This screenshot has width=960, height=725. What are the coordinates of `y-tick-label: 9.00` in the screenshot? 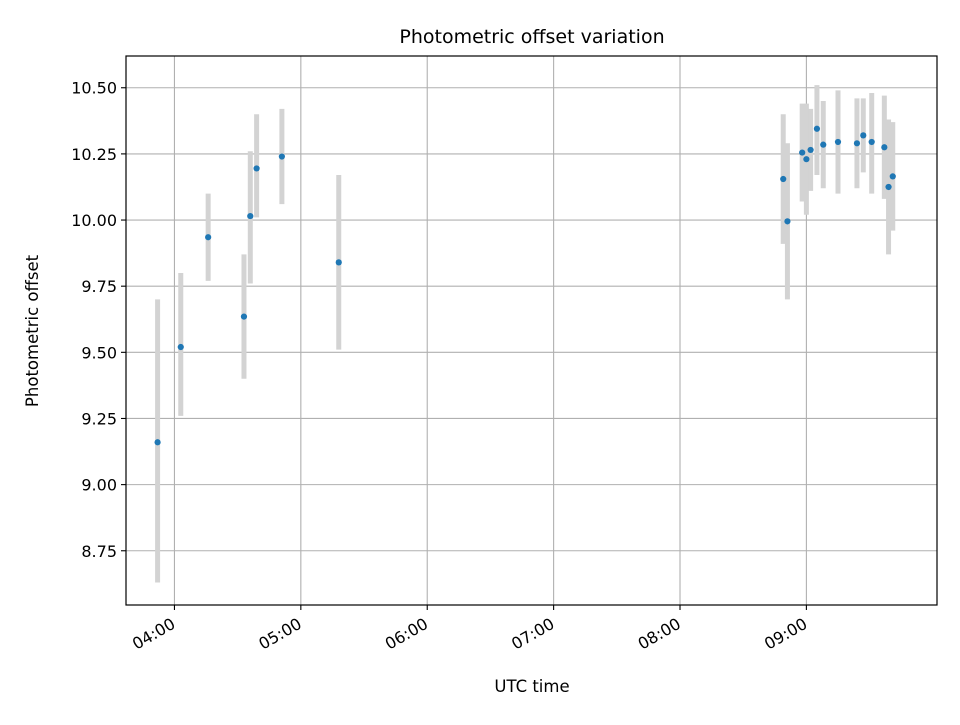 It's located at (99, 485).